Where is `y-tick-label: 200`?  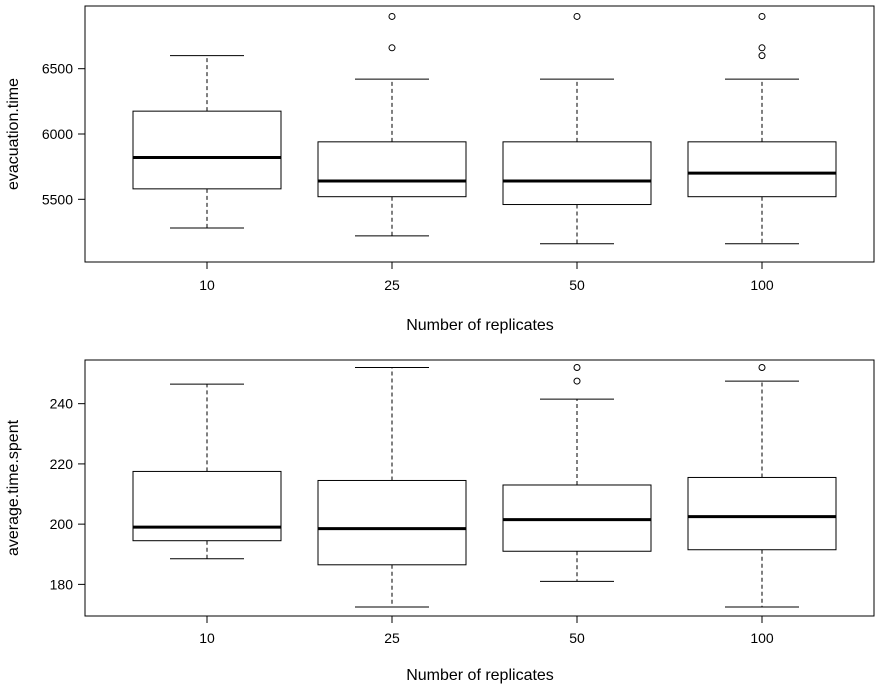
y-tick-label: 200 is located at coordinates (62, 524).